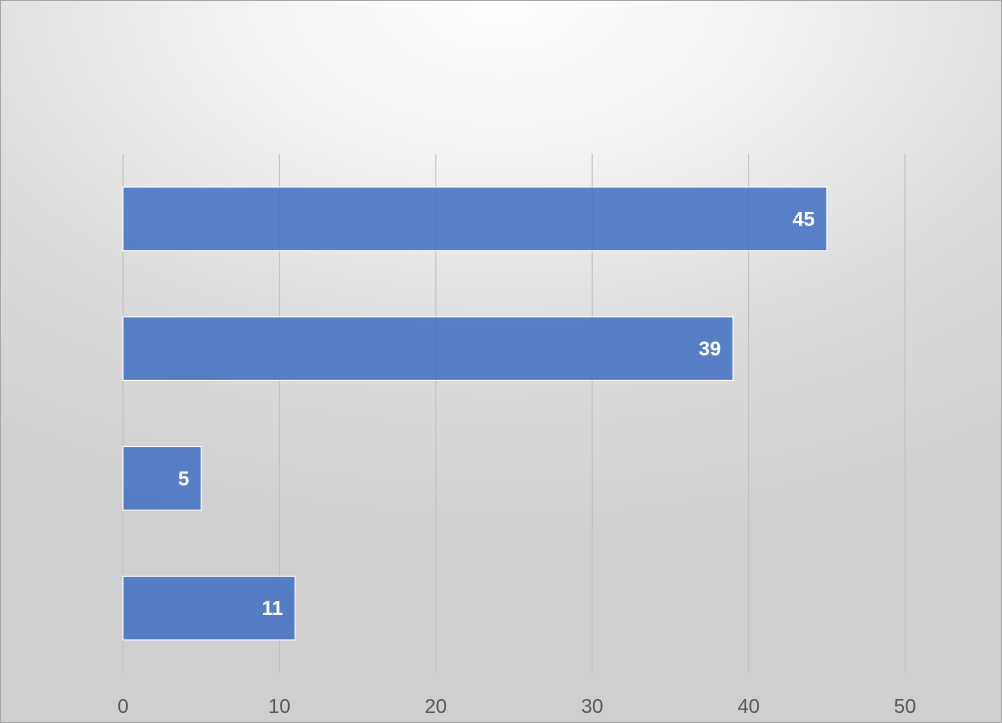 The width and height of the screenshot is (1002, 723). What do you see at coordinates (516, 707) in the screenshot?
I see `x-axis-tick-labels: 0 10 20 30 40 50` at bounding box center [516, 707].